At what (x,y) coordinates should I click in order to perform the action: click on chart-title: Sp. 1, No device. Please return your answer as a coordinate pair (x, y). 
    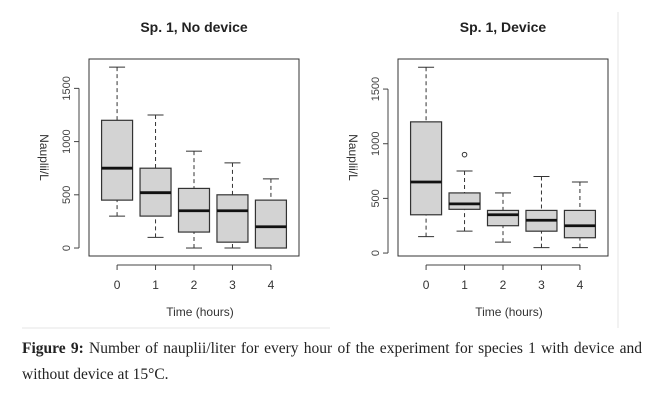
    Looking at the image, I should click on (194, 27).